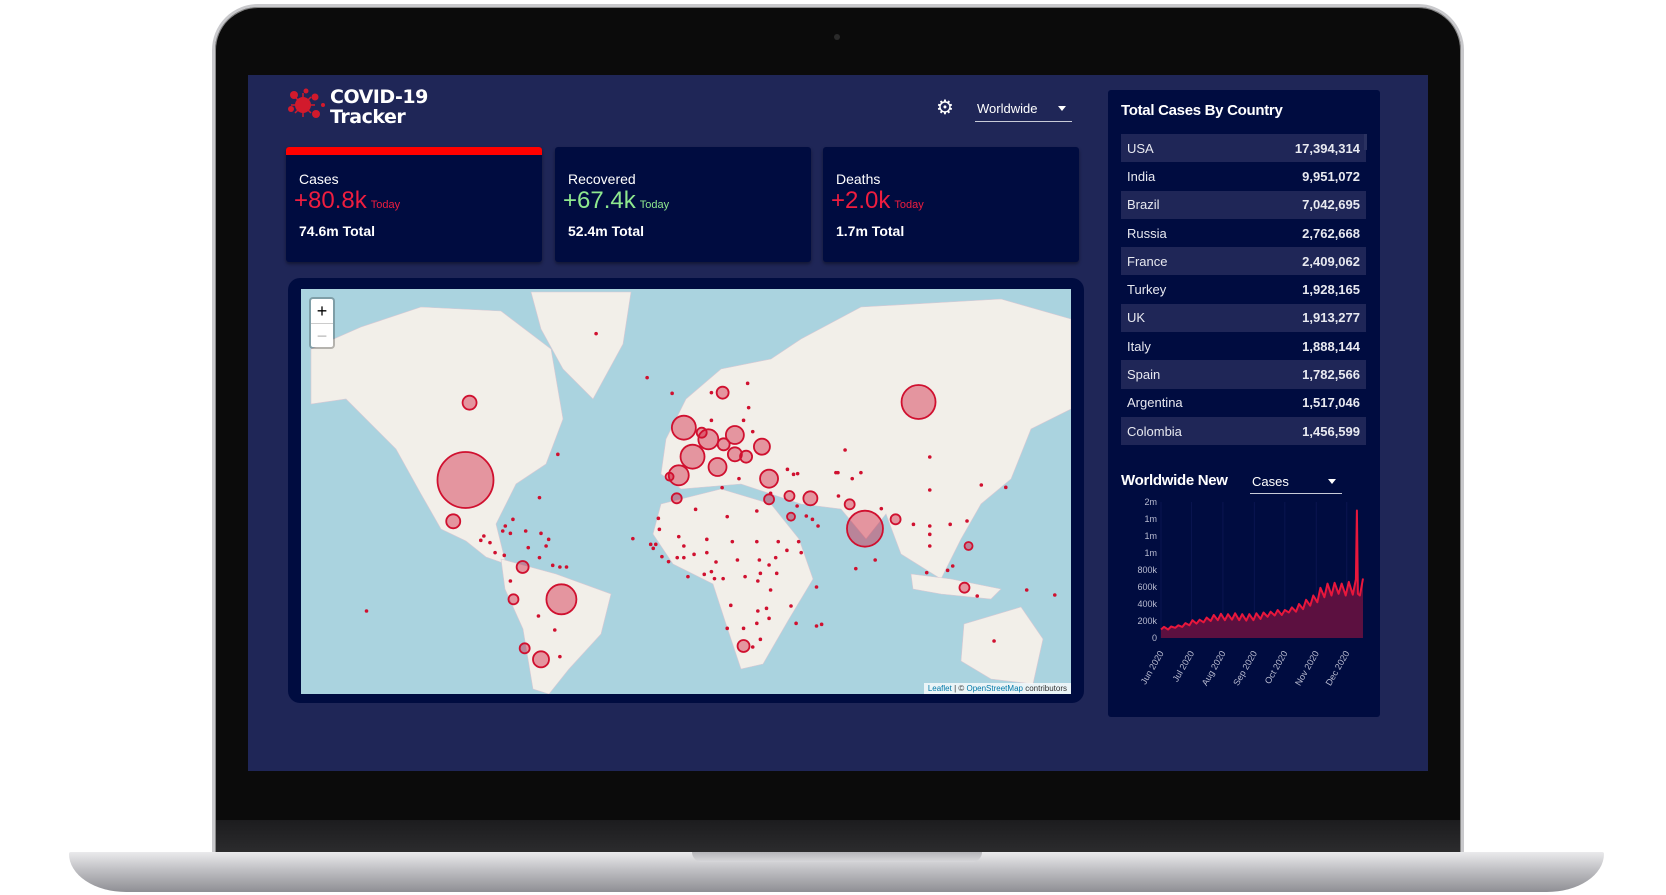  What do you see at coordinates (994, 688) in the screenshot?
I see `osm-link: OpenStreetMap` at bounding box center [994, 688].